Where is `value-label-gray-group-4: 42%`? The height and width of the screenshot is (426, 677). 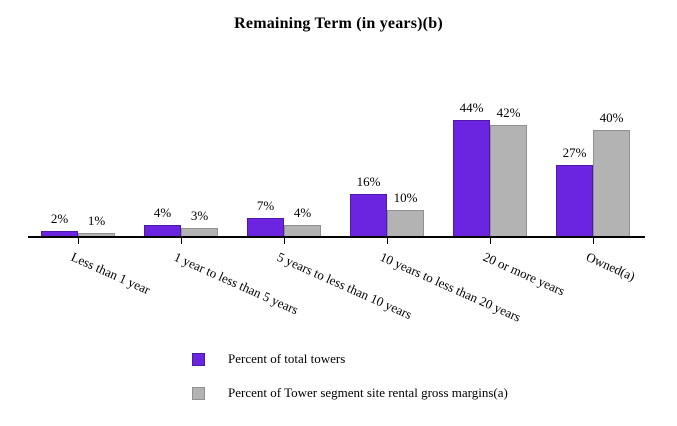 value-label-gray-group-4: 42% is located at coordinates (508, 112).